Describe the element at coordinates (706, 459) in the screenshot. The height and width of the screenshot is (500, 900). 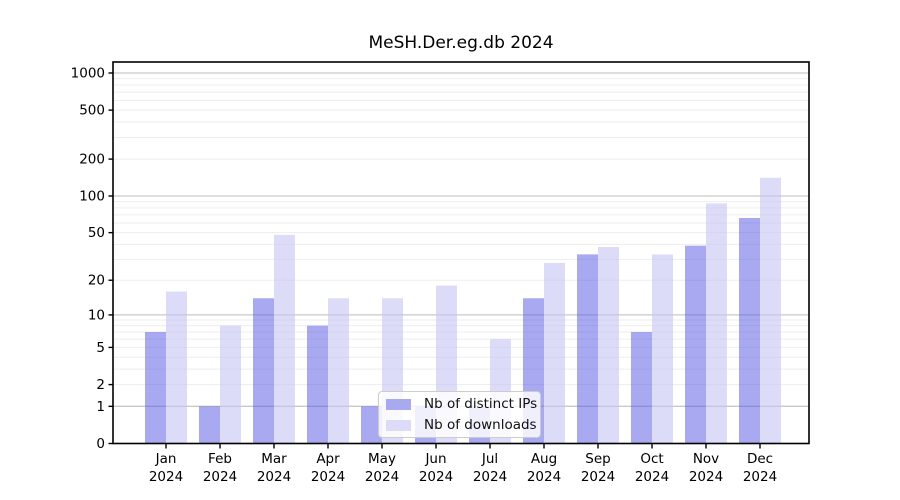
I see `x-tick-label-month: Nov` at that location.